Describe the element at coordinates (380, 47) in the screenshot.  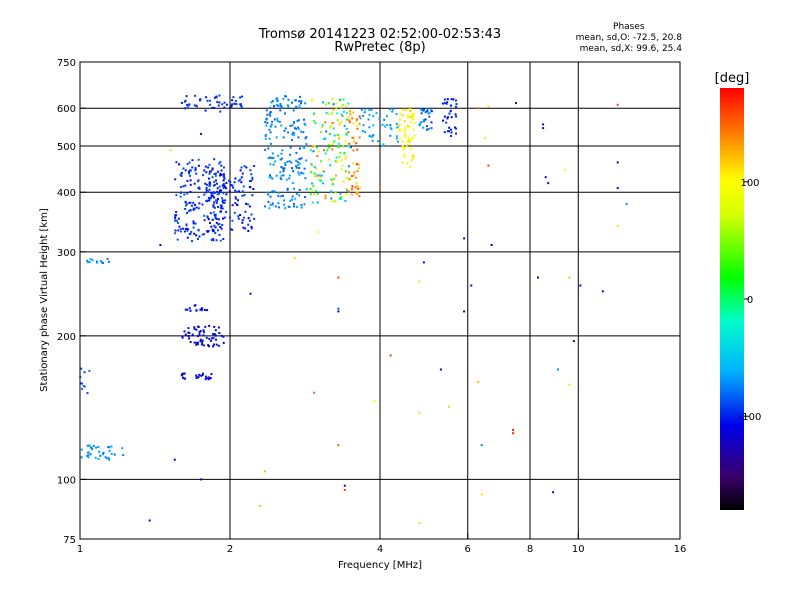
I see `chart-subtitle: RwPretec (8p)` at that location.